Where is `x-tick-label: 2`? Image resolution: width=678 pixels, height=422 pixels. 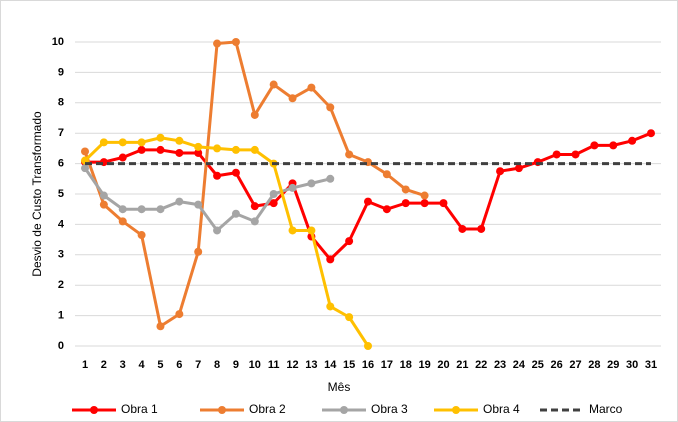 x-tick-label: 2 is located at coordinates (104, 365).